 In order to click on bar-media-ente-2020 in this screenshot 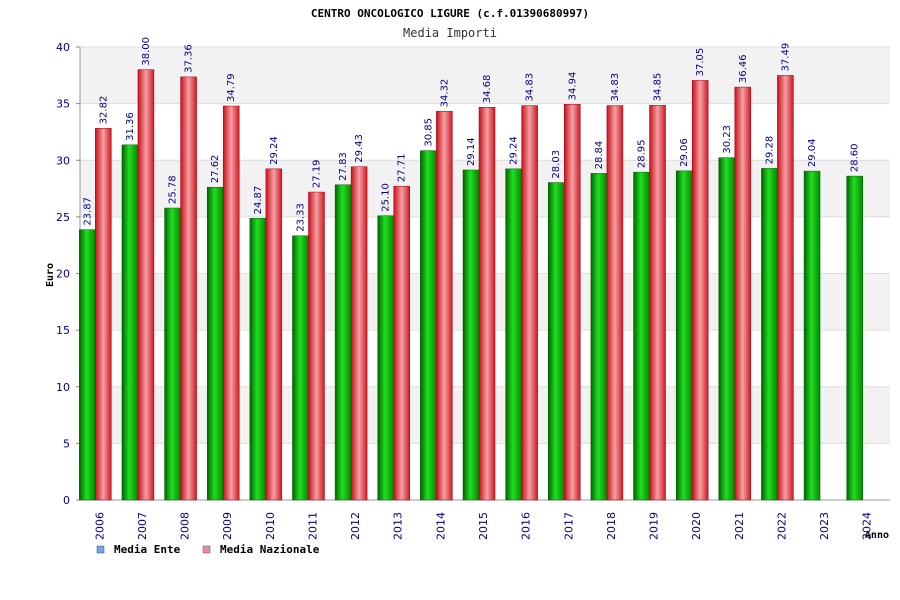, I will do `click(684, 335)`.